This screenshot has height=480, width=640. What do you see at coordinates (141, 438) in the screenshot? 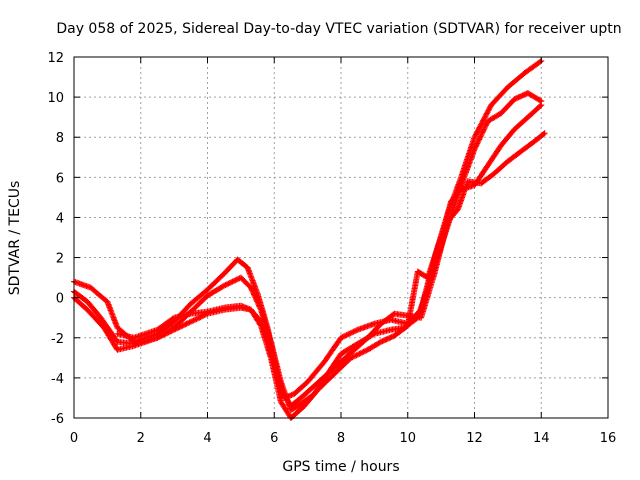
I see `x-tick-label: 2` at bounding box center [141, 438].